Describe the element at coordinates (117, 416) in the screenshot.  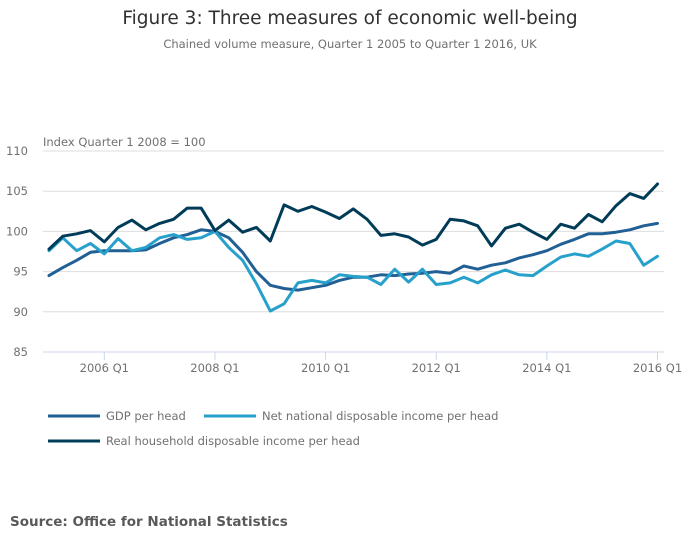
I see `legend-item-gdp-per-head: GDP per head` at that location.